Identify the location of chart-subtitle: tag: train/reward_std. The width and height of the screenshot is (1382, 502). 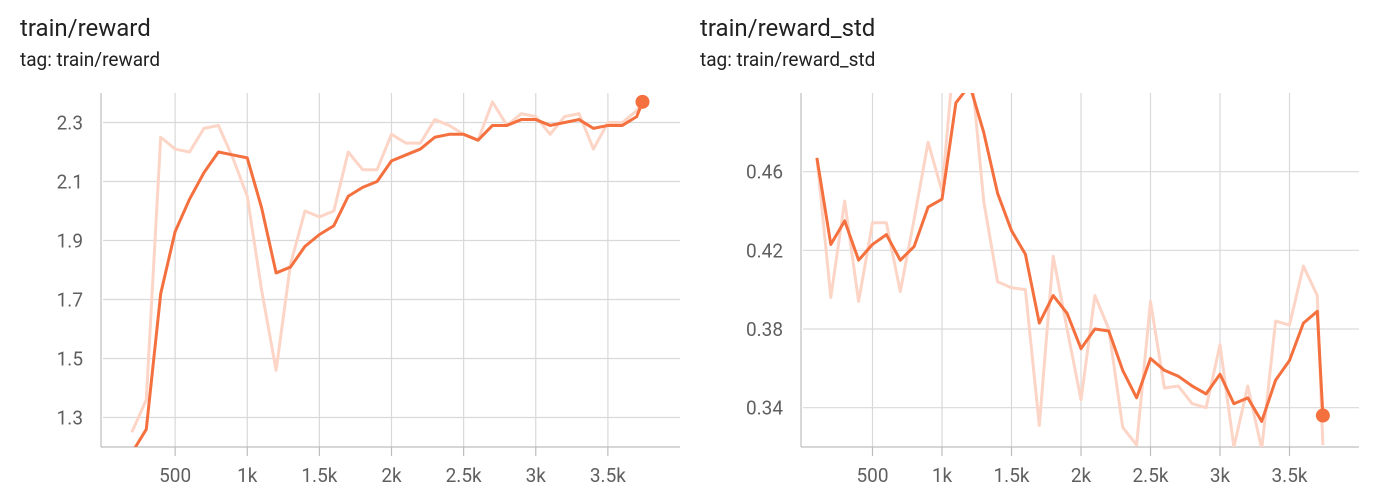
(787, 59).